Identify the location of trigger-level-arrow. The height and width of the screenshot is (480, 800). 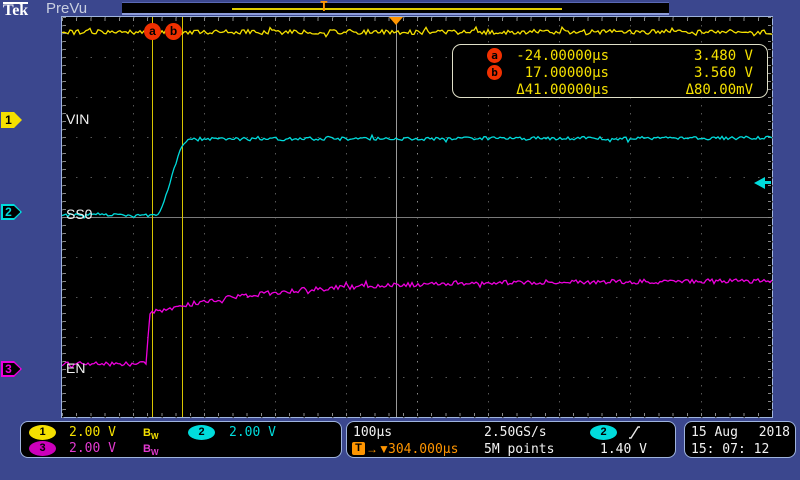
(759, 183).